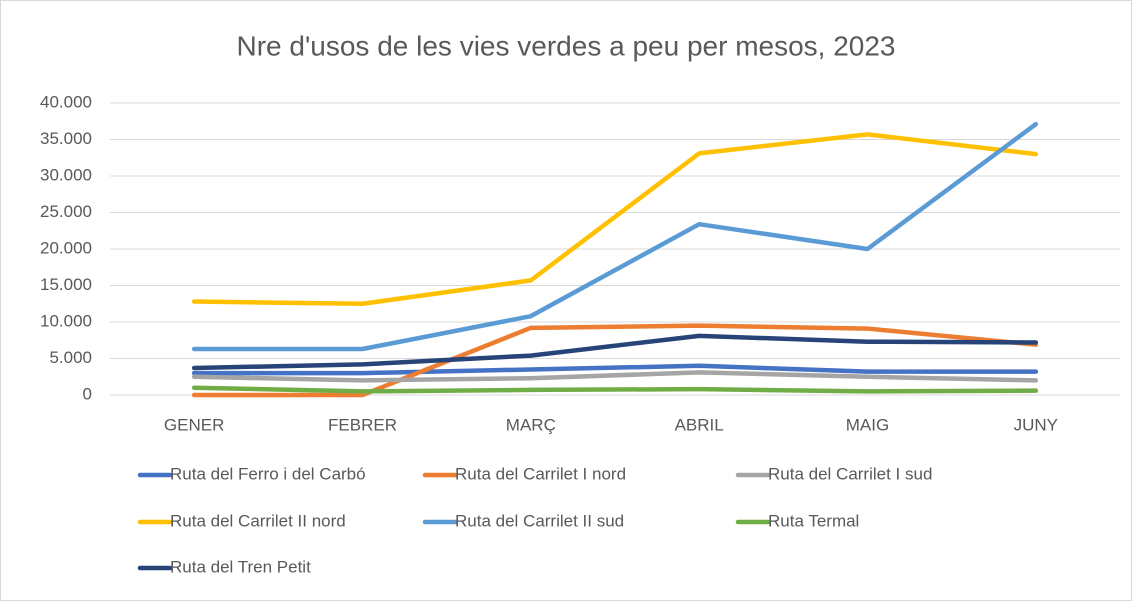 The height and width of the screenshot is (601, 1132). I want to click on x-tick-label: JUNY, so click(1036, 424).